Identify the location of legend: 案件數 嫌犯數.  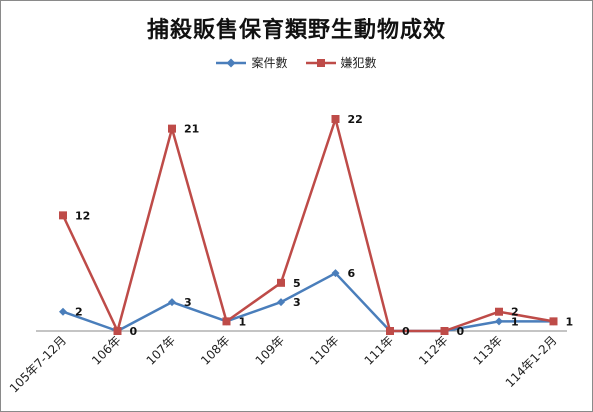
(296, 62).